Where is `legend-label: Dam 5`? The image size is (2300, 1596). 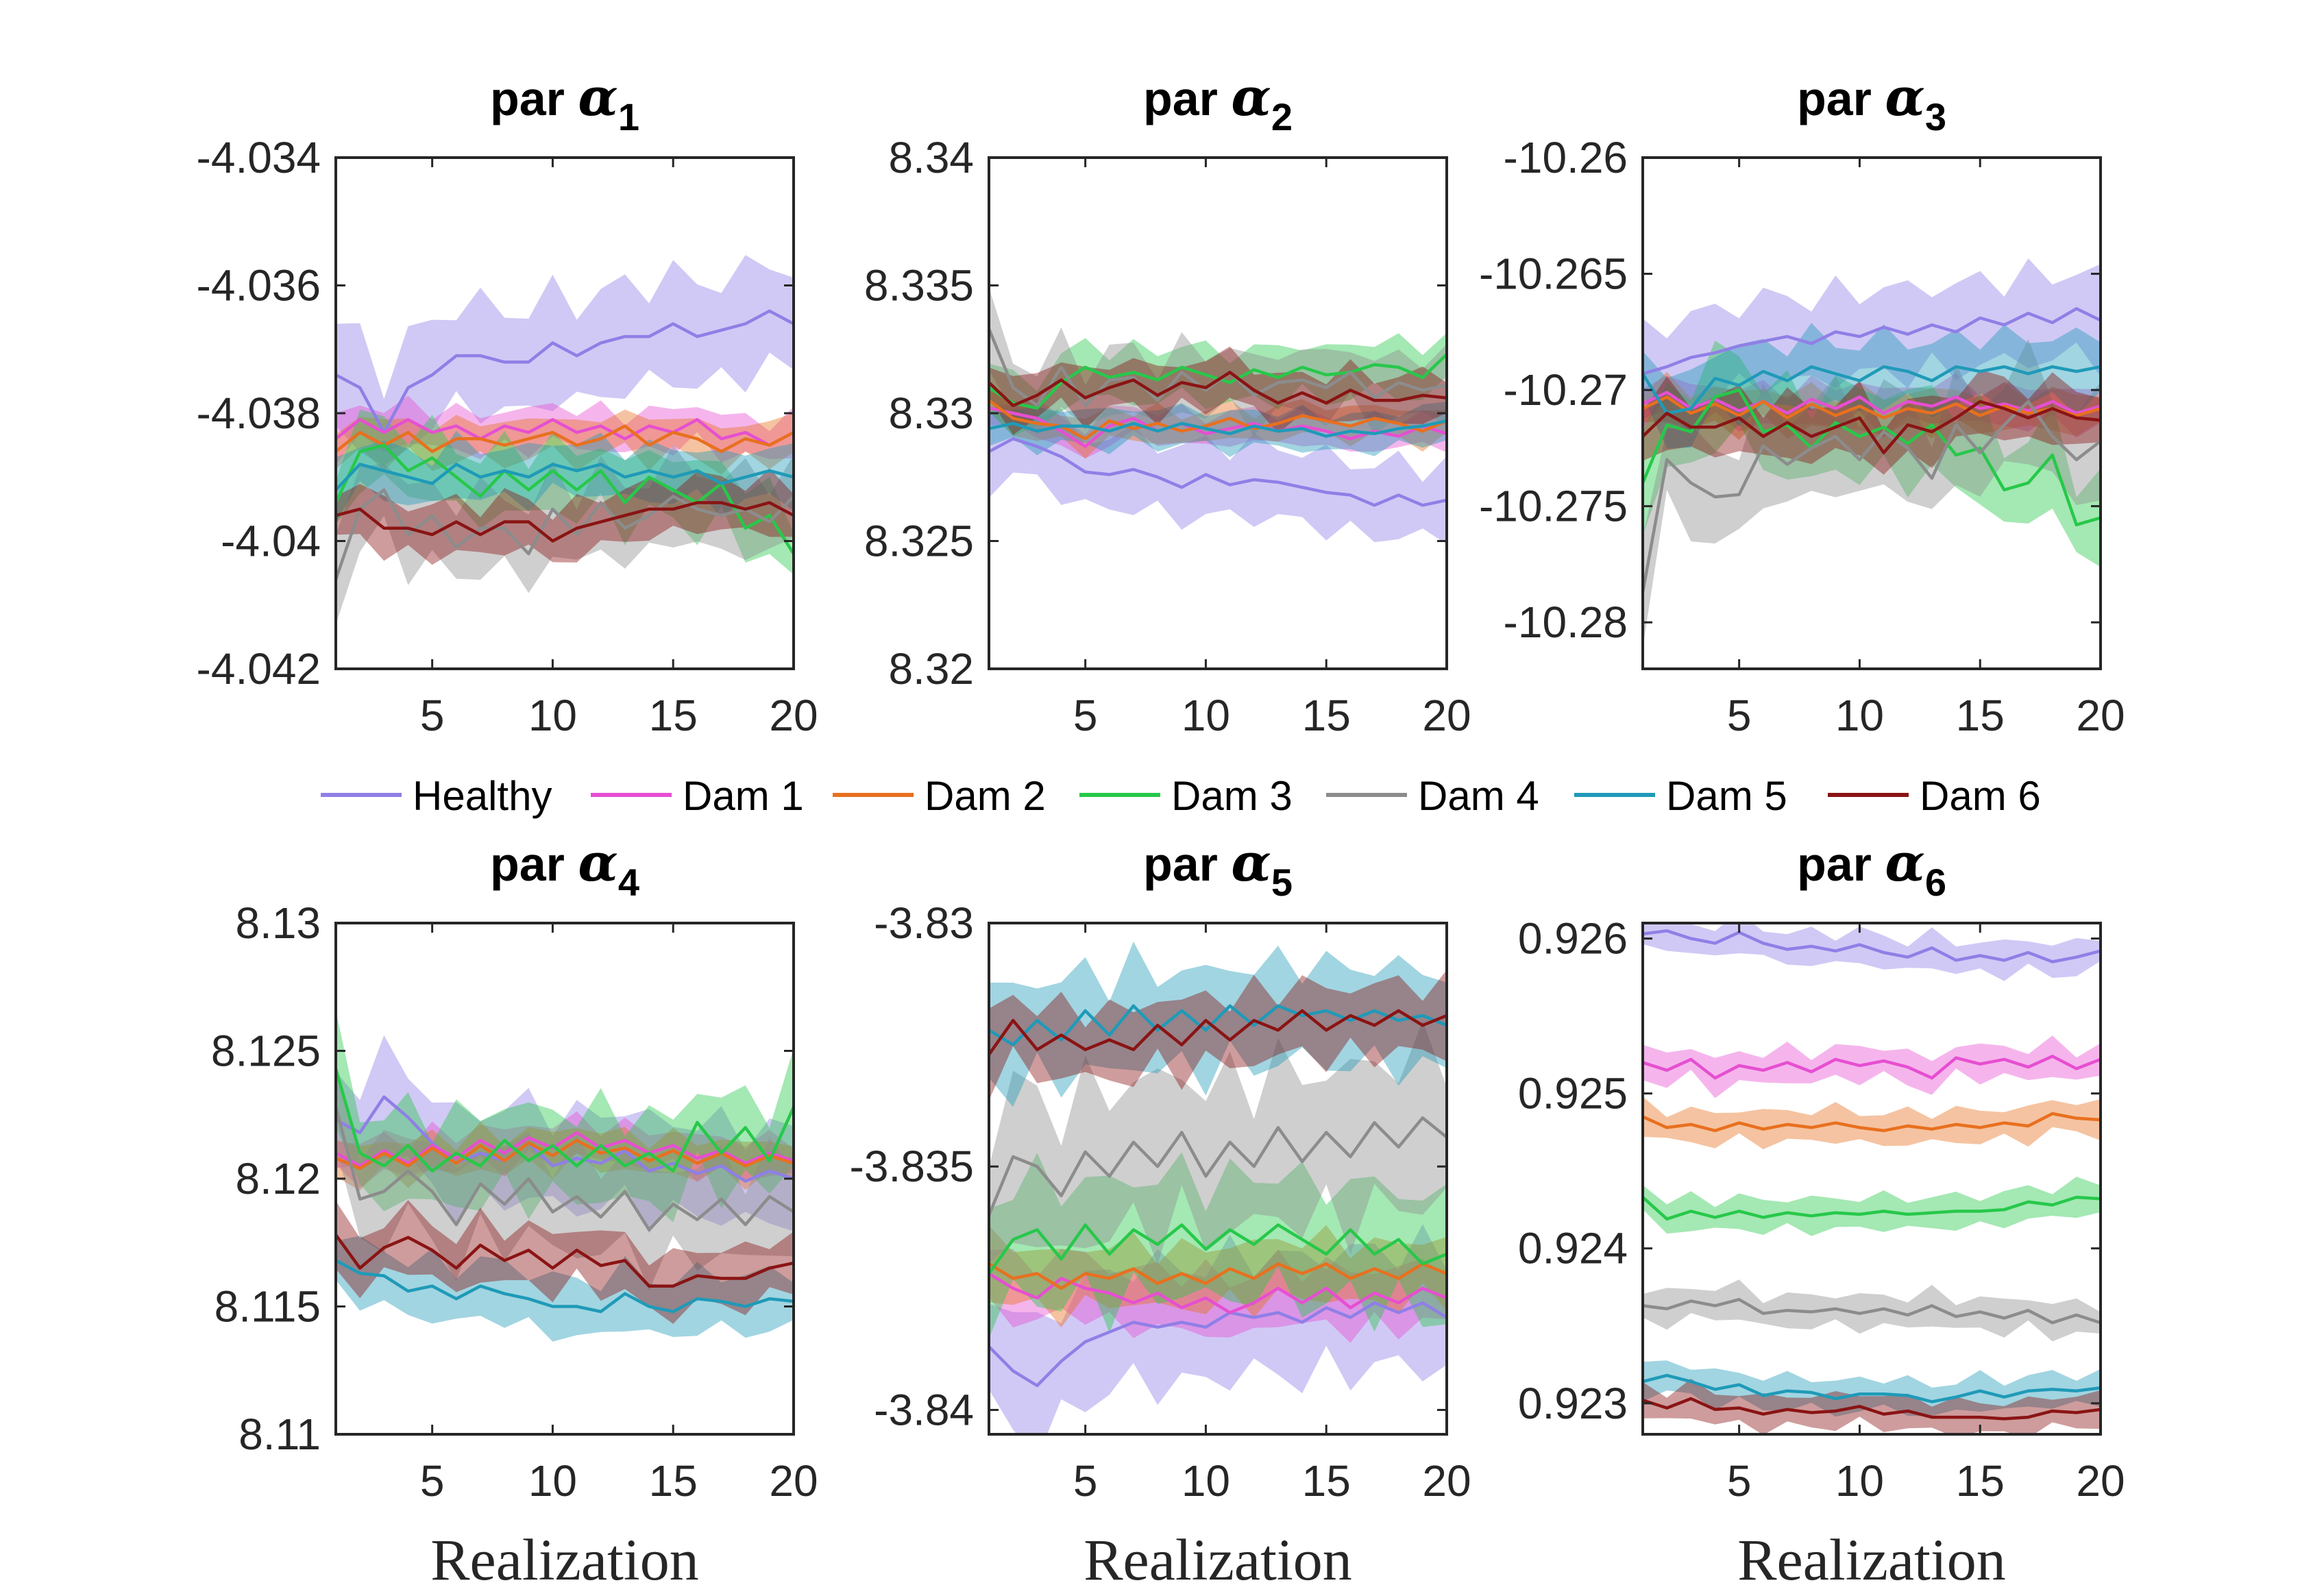
legend-label: Dam 5 is located at coordinates (1726, 796).